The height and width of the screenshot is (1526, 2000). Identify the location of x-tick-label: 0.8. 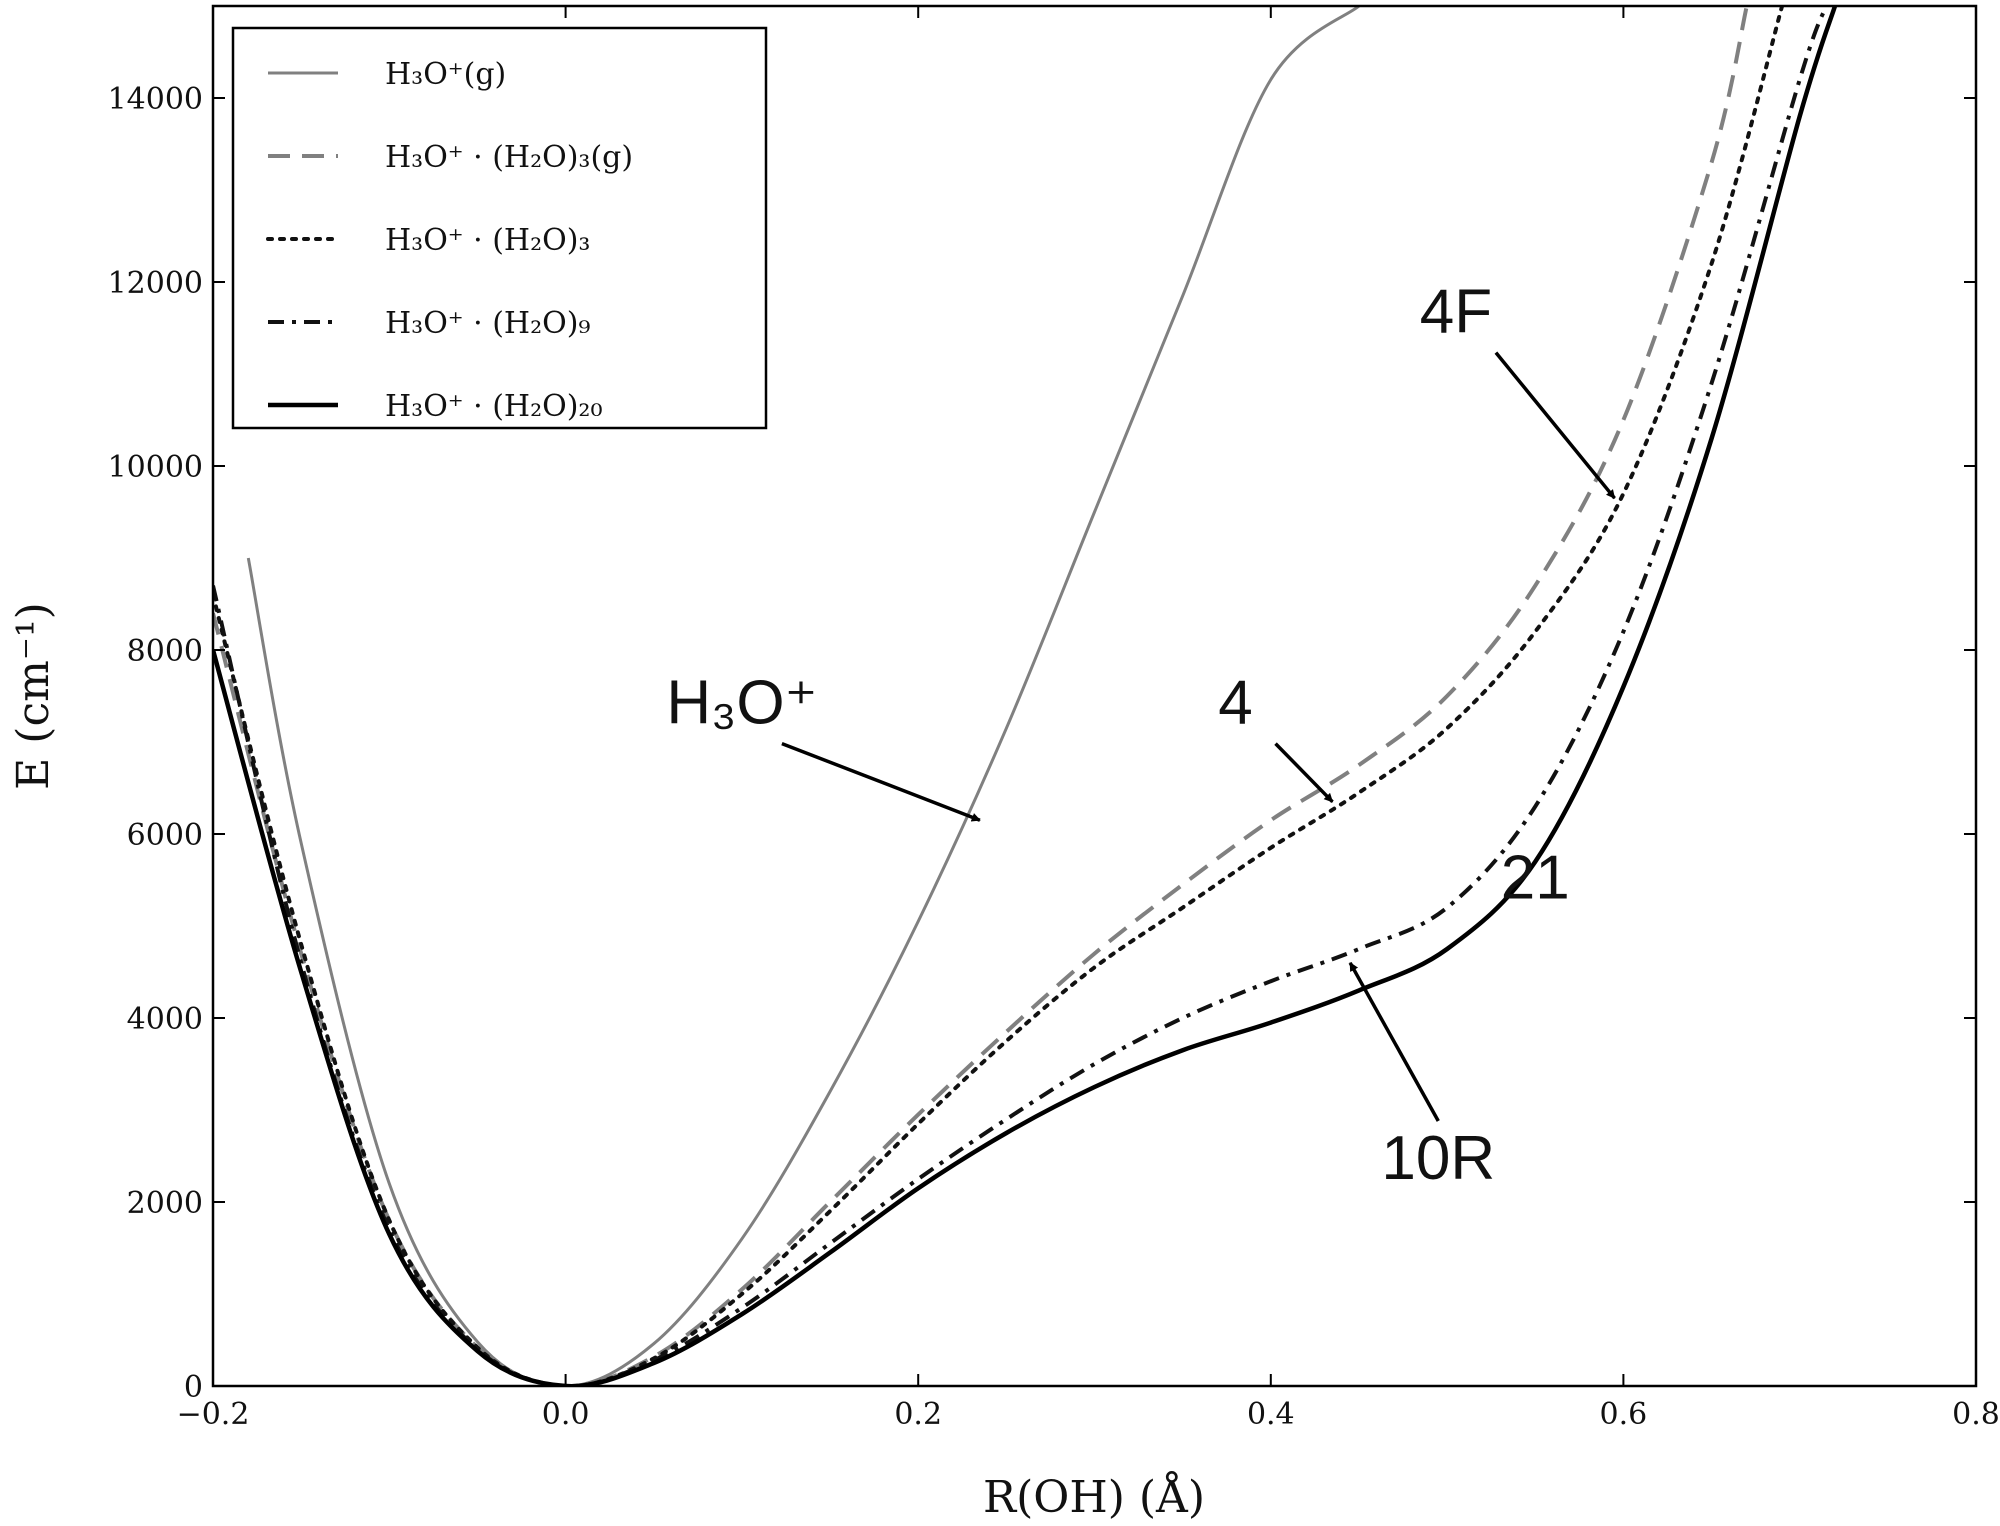
(1976, 1414).